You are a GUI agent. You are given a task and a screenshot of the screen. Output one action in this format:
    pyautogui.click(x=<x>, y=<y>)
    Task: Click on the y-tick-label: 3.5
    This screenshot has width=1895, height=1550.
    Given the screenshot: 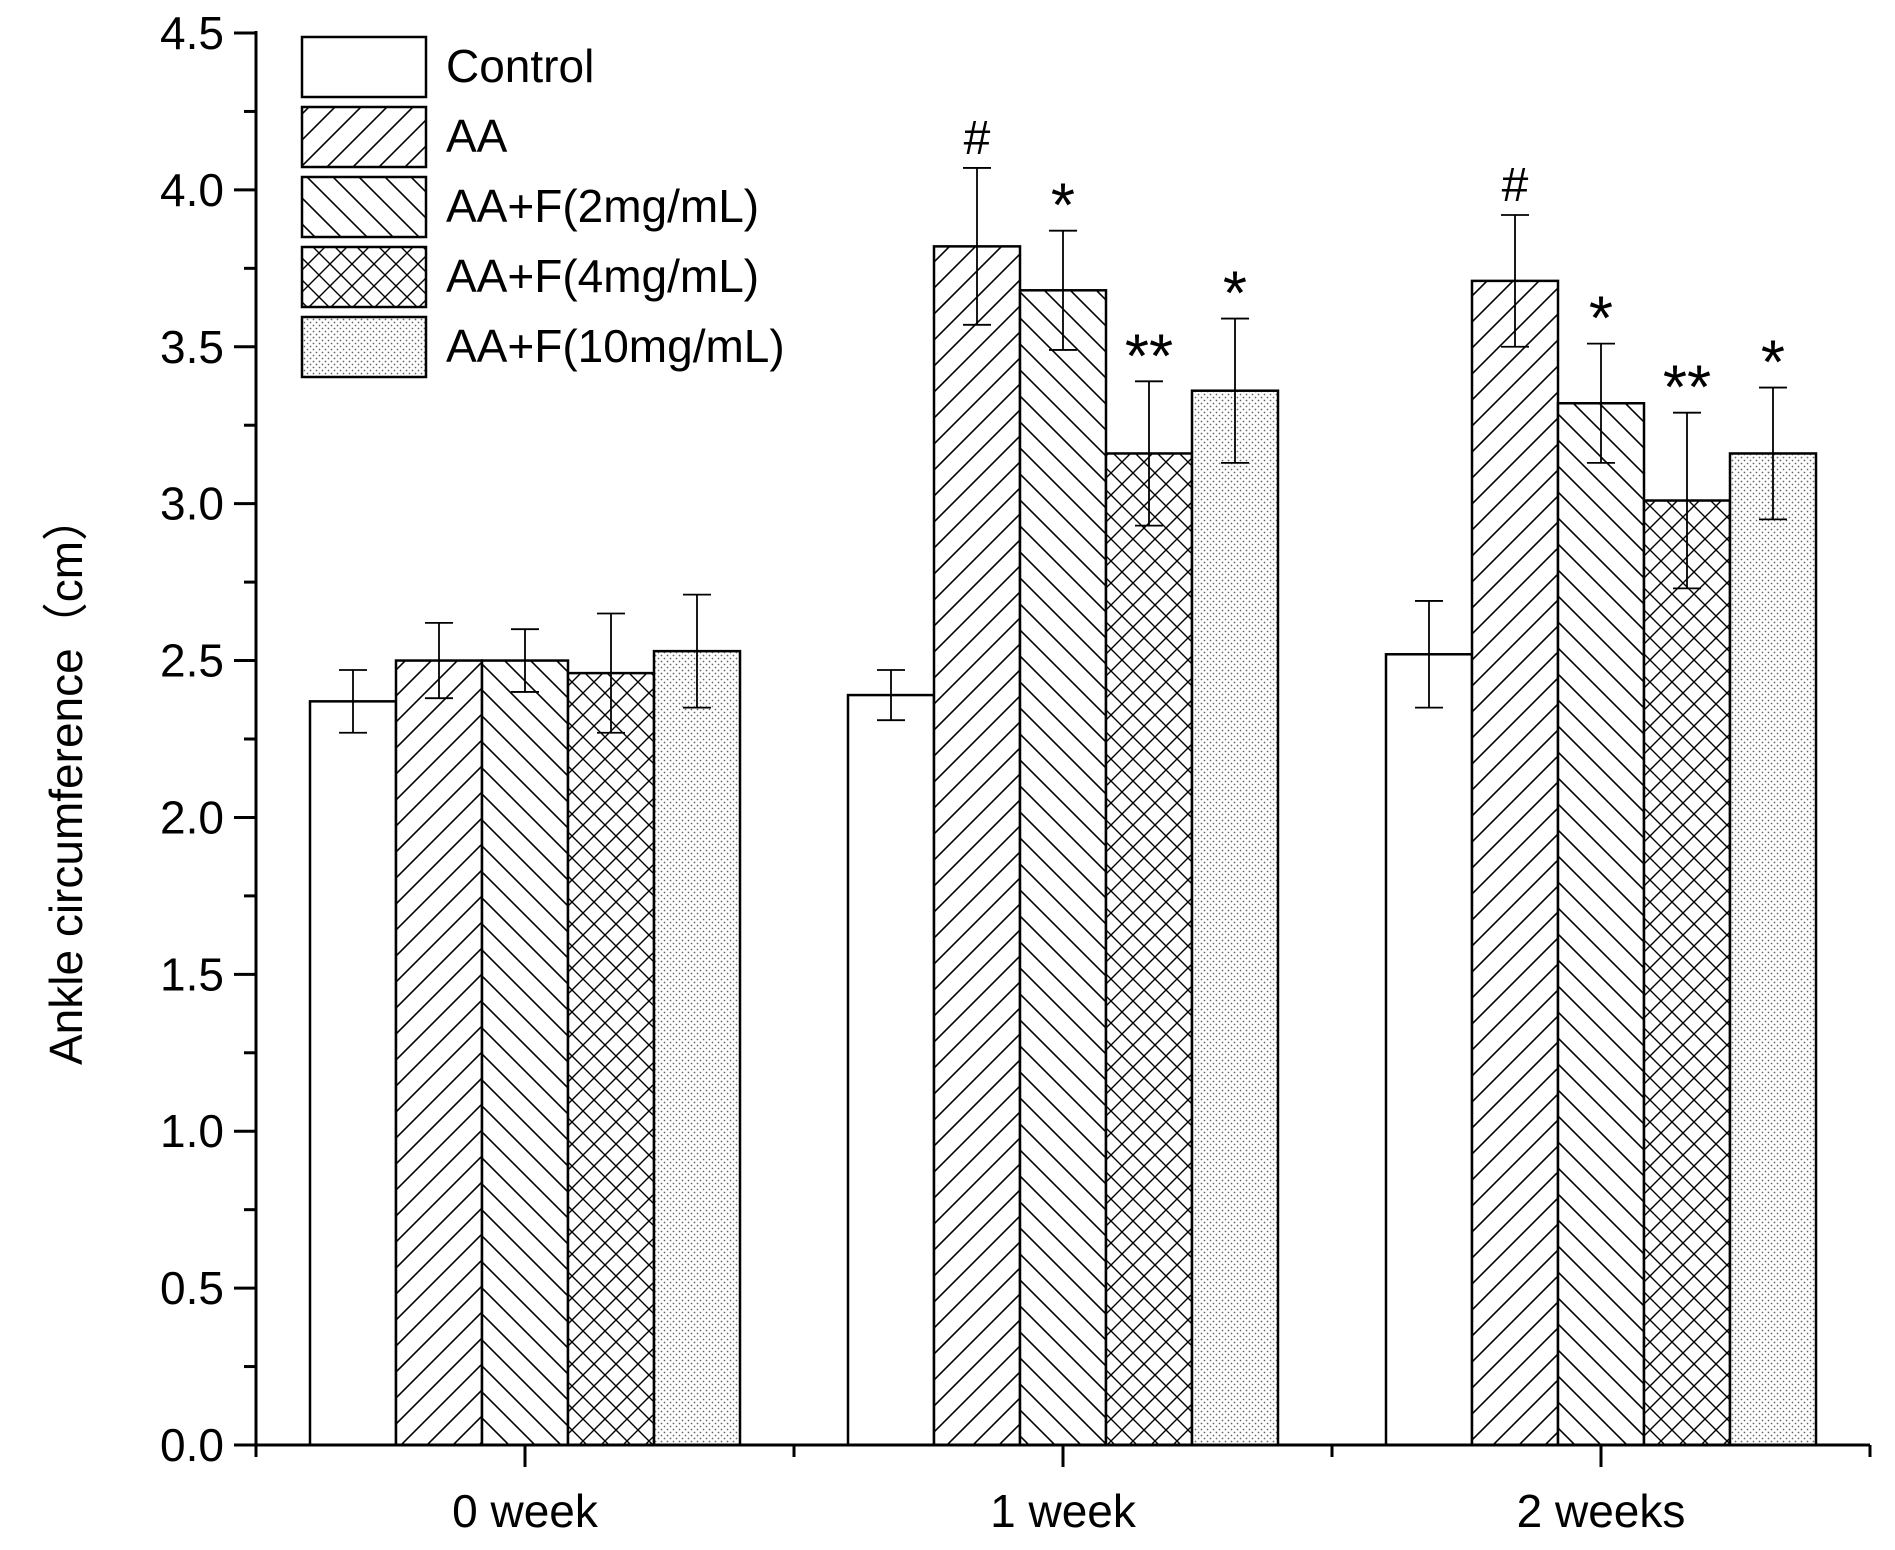 What is the action you would take?
    pyautogui.click(x=192, y=347)
    